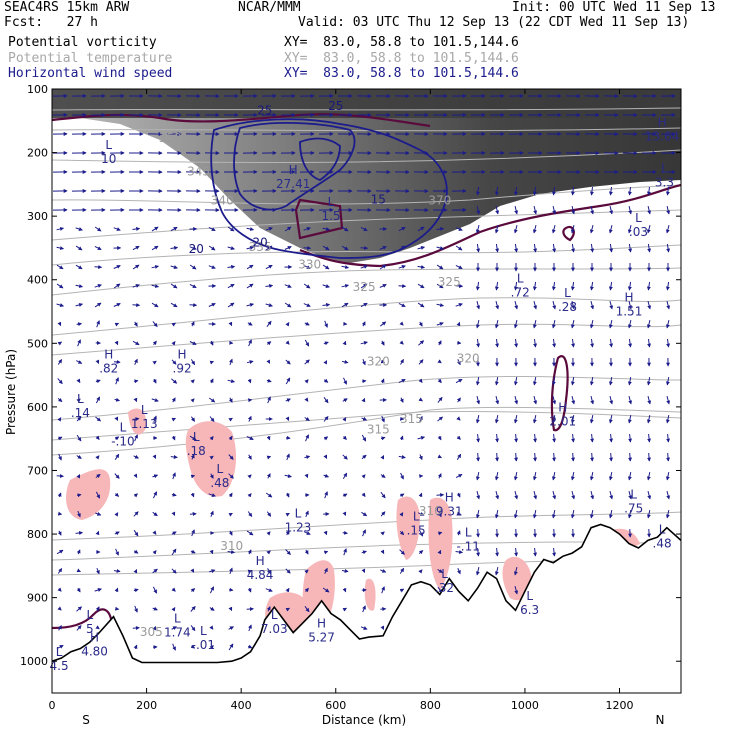  What do you see at coordinates (468, 358) in the screenshot?
I see `theta-contour-label: 320` at bounding box center [468, 358].